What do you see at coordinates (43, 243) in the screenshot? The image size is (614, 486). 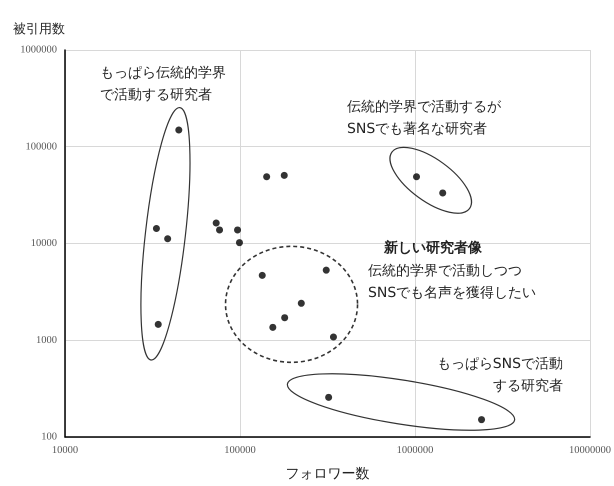 I see `y-tick-label: 10000` at bounding box center [43, 243].